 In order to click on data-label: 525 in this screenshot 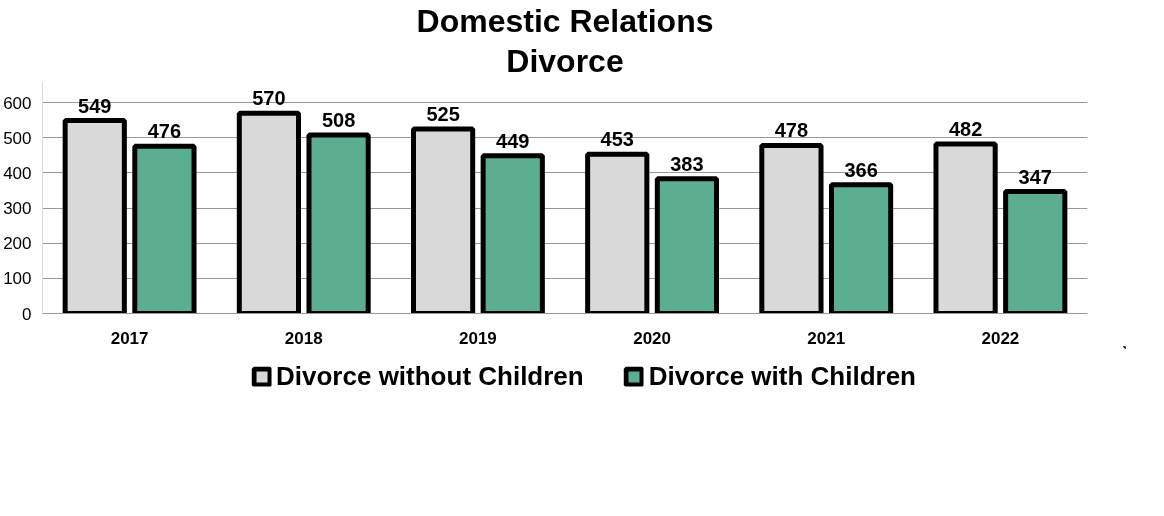, I will do `click(443, 113)`.